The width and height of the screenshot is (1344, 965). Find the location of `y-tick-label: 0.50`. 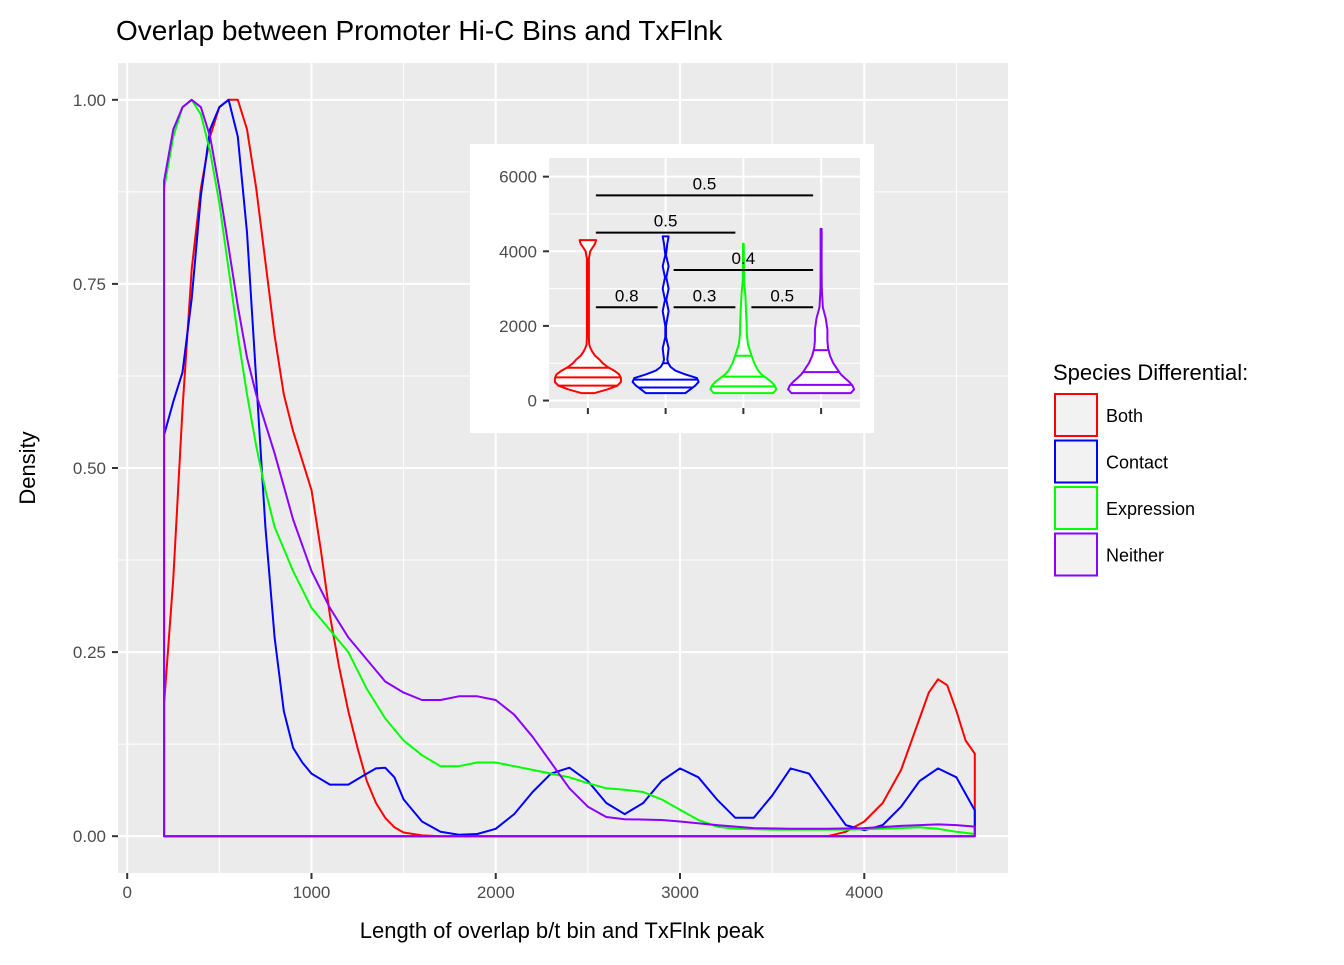

y-tick-label: 0.50 is located at coordinates (89, 468).